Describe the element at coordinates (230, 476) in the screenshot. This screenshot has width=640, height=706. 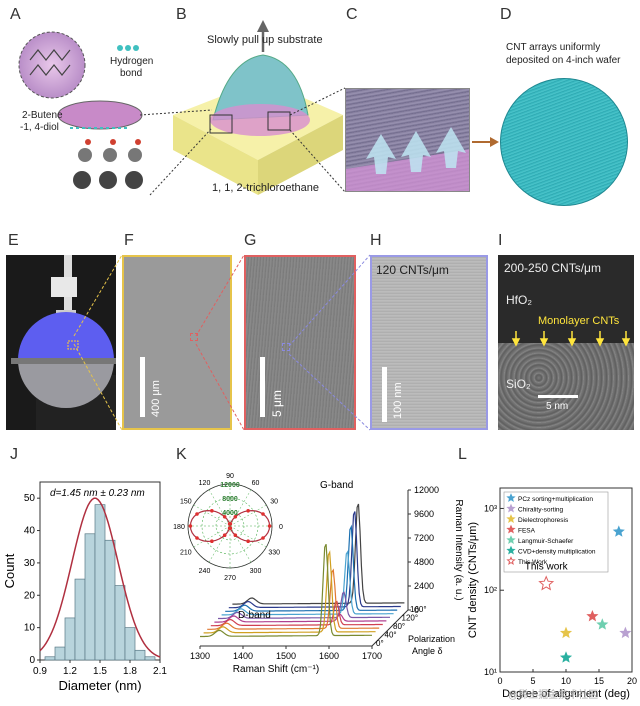
I see `polar-angle-label: 90` at that location.